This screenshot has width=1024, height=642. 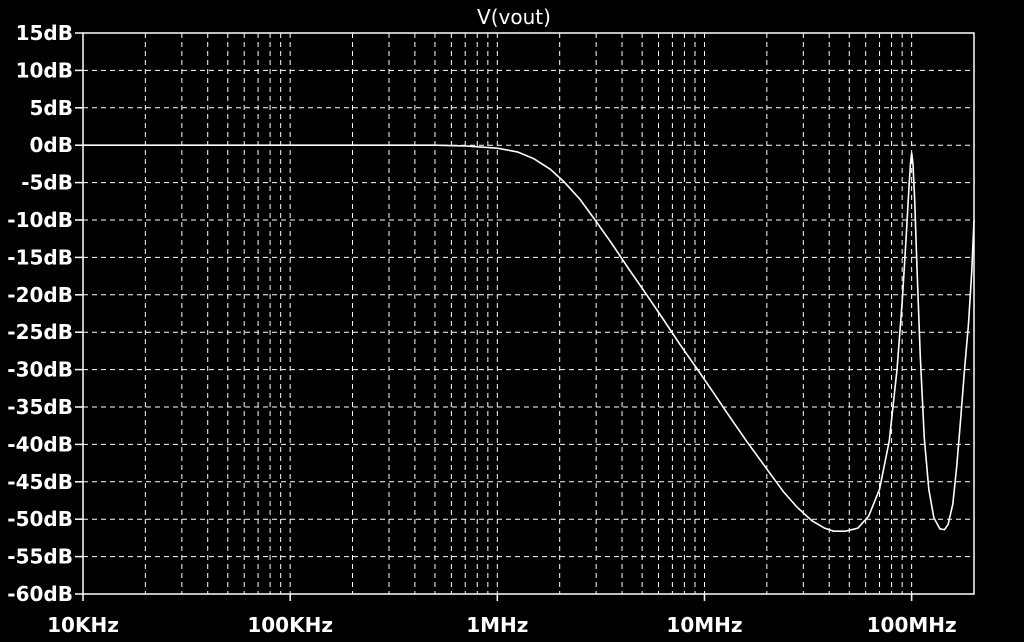 I want to click on x-tick-label: 100KHz, so click(x=290, y=625).